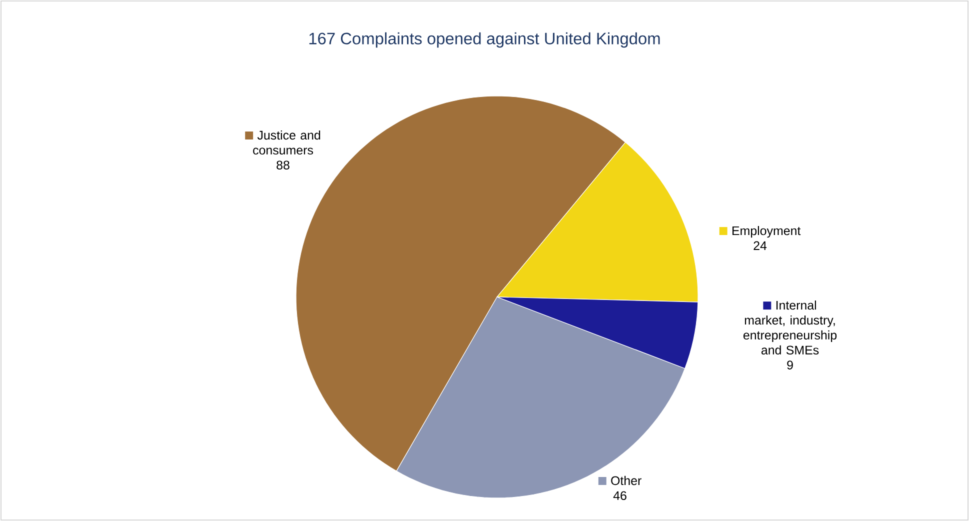 The width and height of the screenshot is (969, 521). What do you see at coordinates (283, 165) in the screenshot?
I see `data-label: 88` at bounding box center [283, 165].